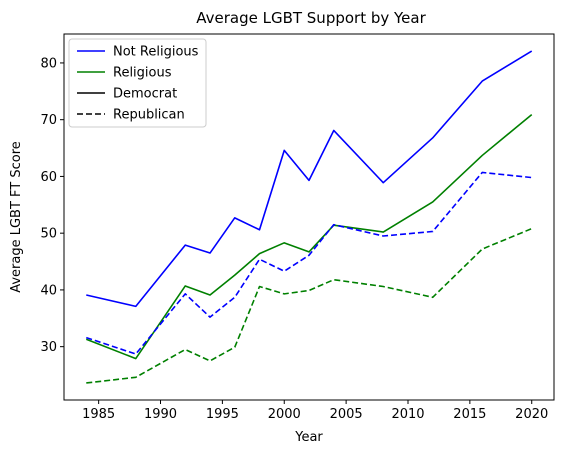 This screenshot has width=562, height=455. I want to click on y-tick-label: 80, so click(48, 63).